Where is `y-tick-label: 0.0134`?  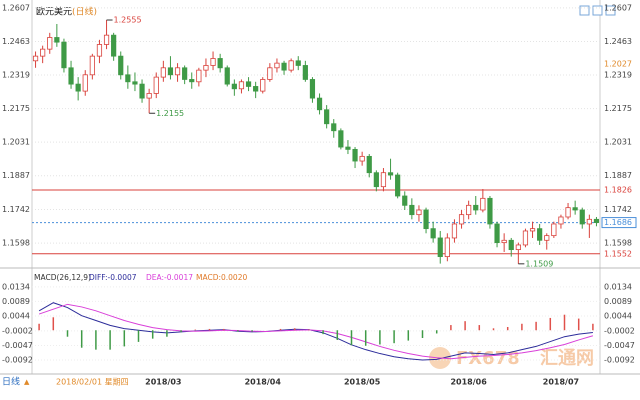
y-tick-label: 0.0134 is located at coordinates (16, 286).